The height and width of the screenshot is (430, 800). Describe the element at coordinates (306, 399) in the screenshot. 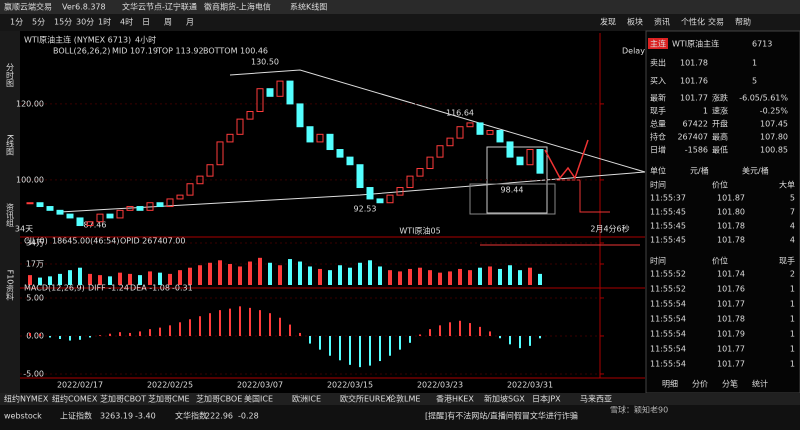

I see `exchange-tab: 欧洲ICE` at that location.